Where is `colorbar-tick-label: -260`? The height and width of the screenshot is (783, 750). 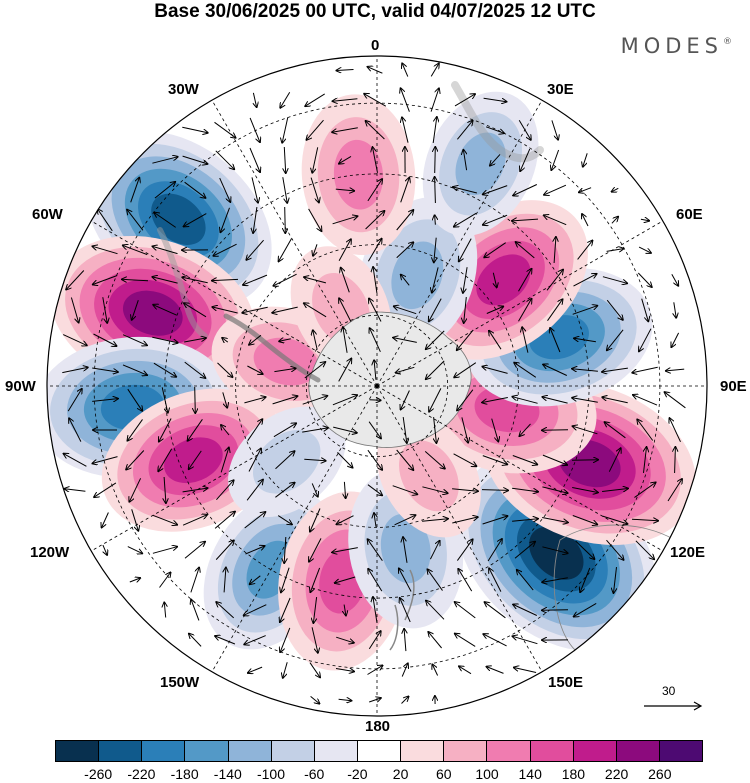 colorbar-tick-label: -260 is located at coordinates (98, 774).